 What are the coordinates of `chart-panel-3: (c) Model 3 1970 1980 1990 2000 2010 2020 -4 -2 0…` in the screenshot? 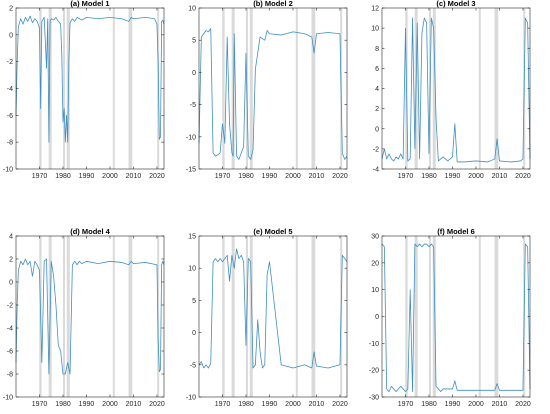 It's located at (451, 90).